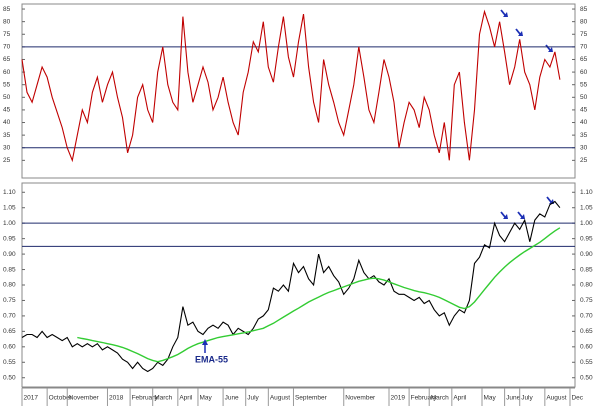  What do you see at coordinates (211, 359) in the screenshot?
I see `annotation: EMA-55` at bounding box center [211, 359].